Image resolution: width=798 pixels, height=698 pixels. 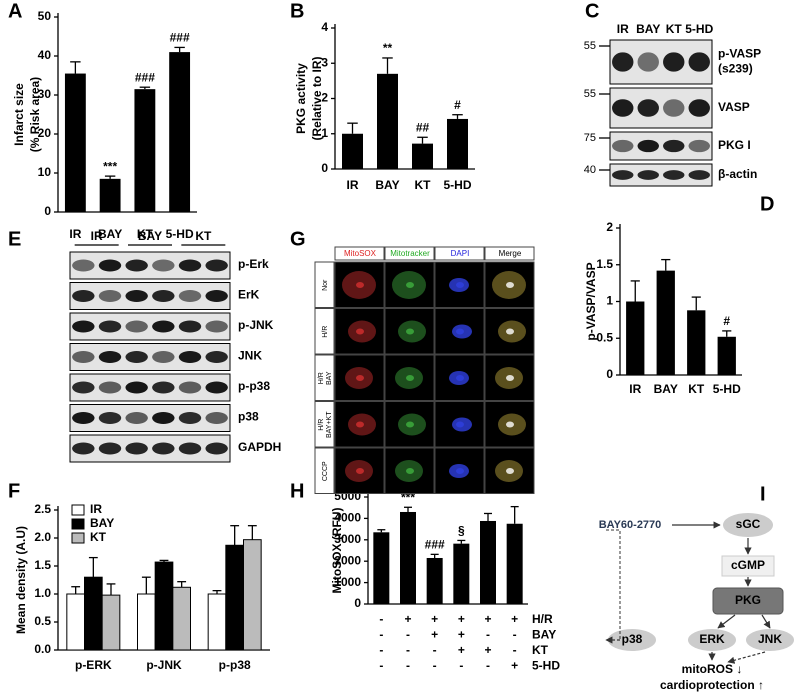 What do you see at coordinates (235, 665) in the screenshot?
I see `x-tick-label: p-p38` at bounding box center [235, 665].